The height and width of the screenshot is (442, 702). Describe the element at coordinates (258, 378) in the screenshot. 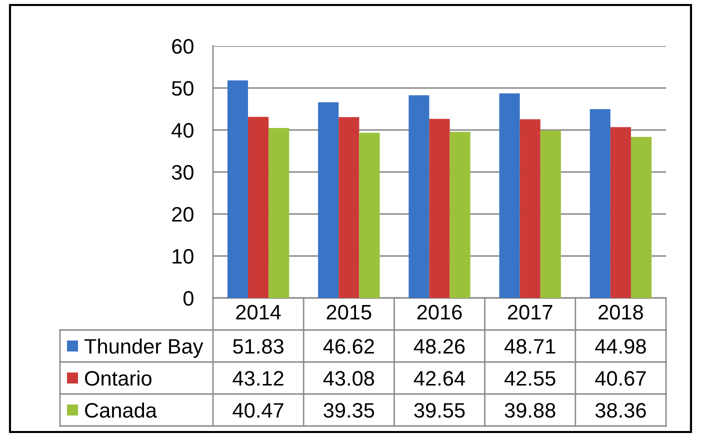

I see `data-label: 43.12` at that location.